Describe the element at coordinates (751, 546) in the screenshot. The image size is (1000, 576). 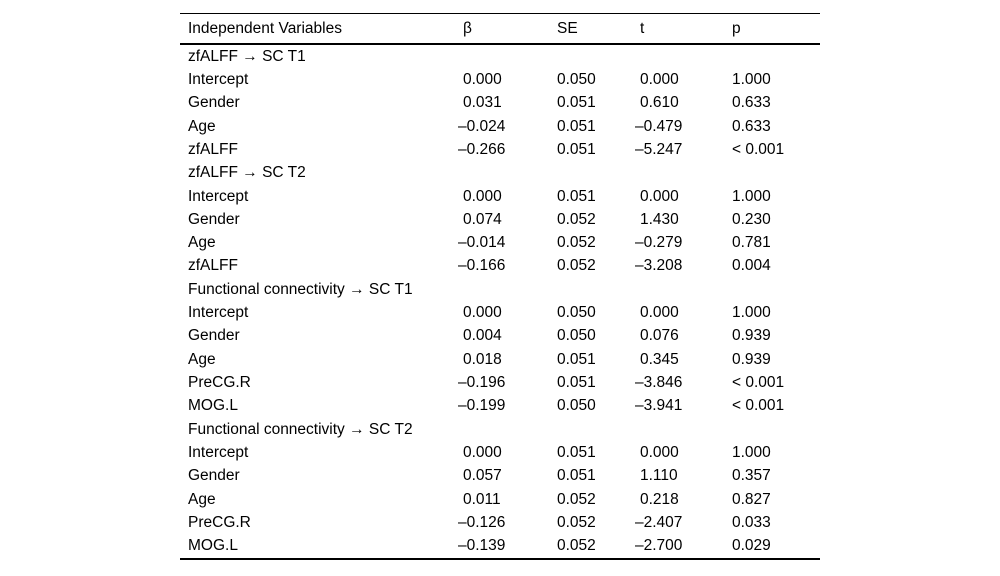
I see `p-value: 0.029` at that location.